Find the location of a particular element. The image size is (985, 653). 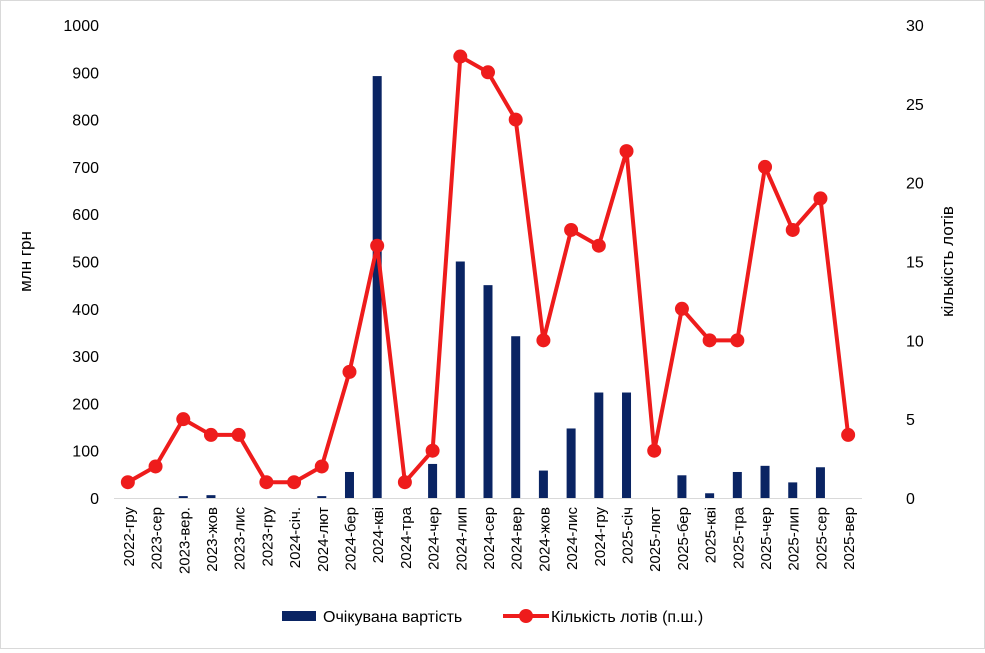

x-tick-label: 2025-січ is located at coordinates (628, 535).